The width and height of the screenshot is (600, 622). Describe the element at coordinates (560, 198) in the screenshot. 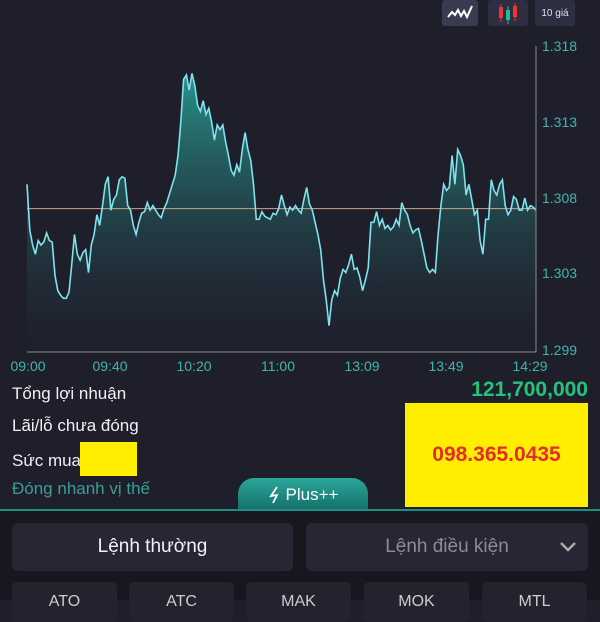

I see `y-tick-label: 1.308` at that location.